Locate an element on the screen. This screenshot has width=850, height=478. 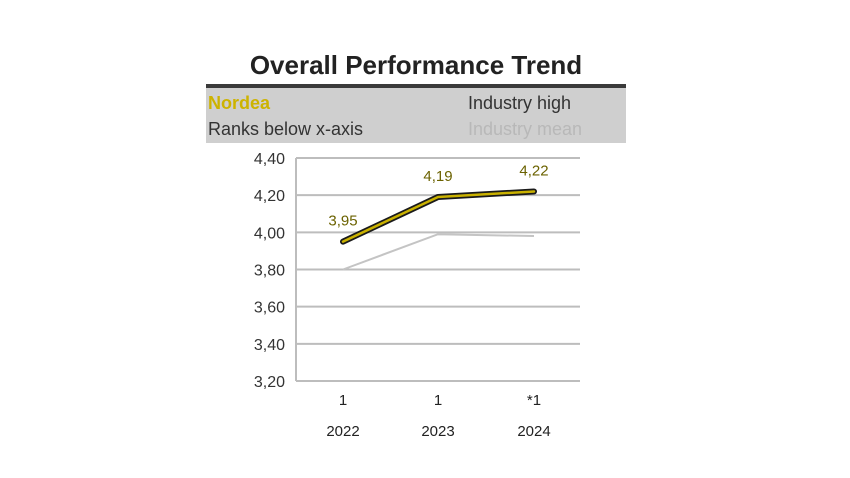
rank-label: *1 is located at coordinates (534, 400).